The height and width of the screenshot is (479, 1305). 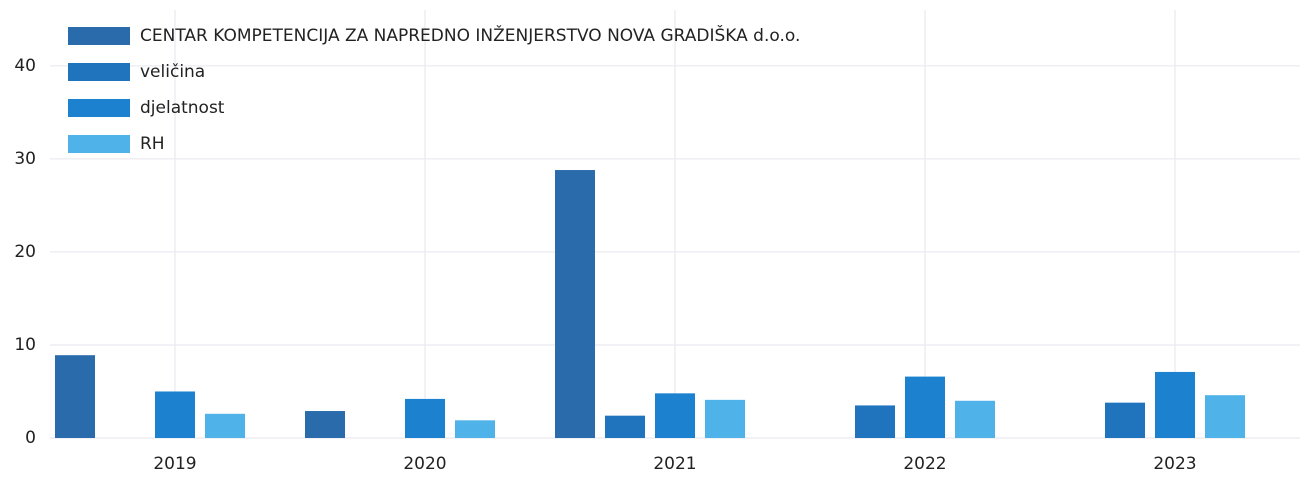 What do you see at coordinates (1174, 464) in the screenshot?
I see `x-tick-label: 2023` at bounding box center [1174, 464].